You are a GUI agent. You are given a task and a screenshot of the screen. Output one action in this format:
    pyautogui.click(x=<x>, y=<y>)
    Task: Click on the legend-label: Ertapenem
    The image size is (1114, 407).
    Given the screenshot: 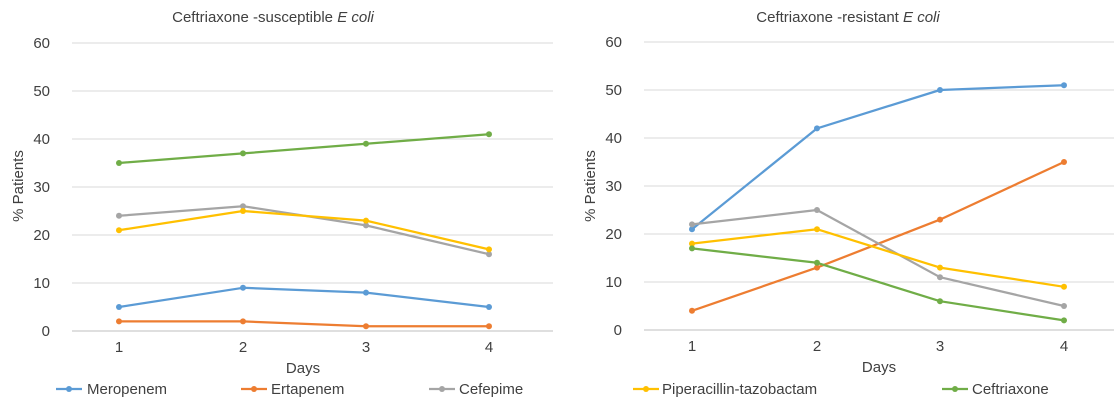 What is the action you would take?
    pyautogui.click(x=307, y=389)
    